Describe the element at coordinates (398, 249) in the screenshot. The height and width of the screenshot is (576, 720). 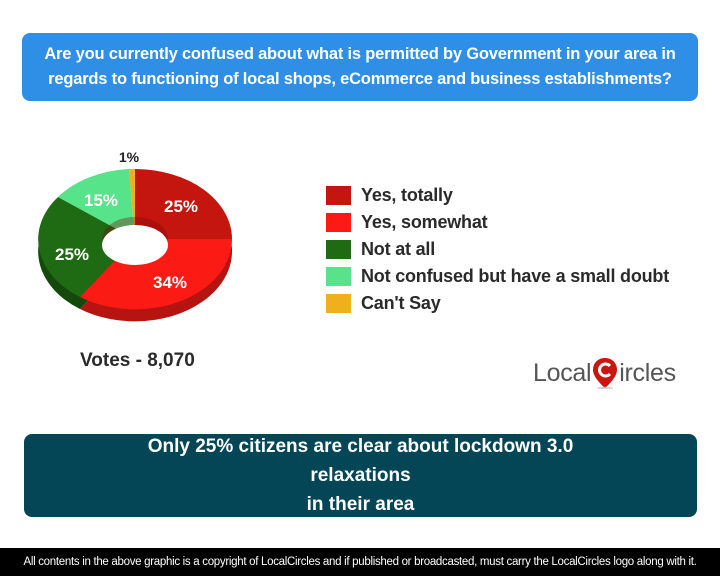
I see `legend-label: Not at all` at that location.